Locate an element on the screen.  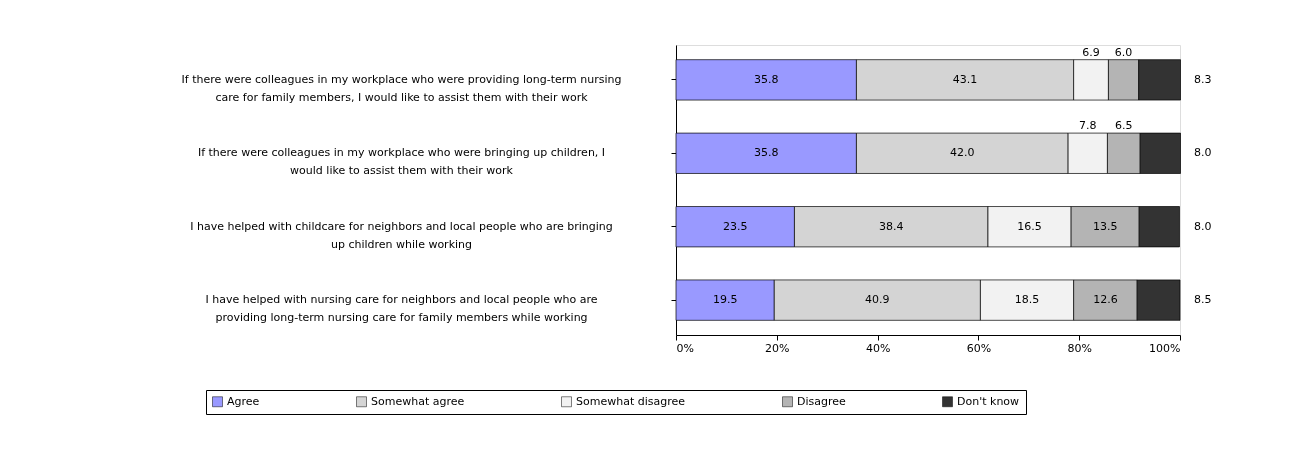
legend-label: Disagree is located at coordinates (822, 401).